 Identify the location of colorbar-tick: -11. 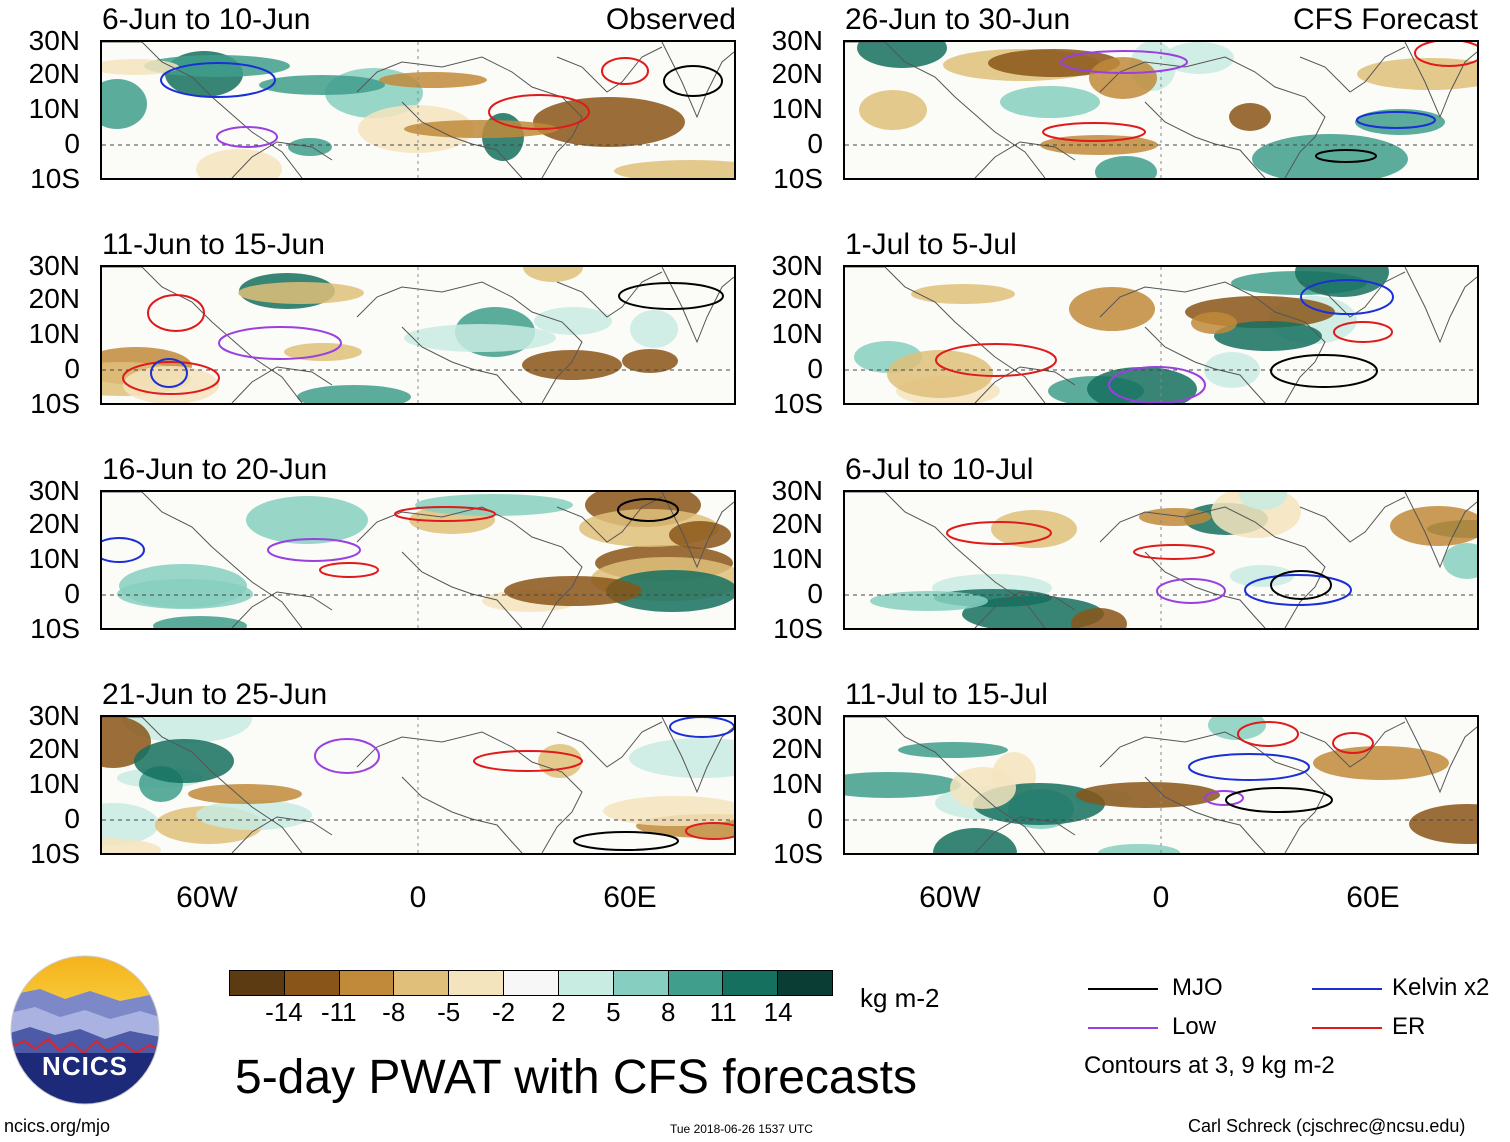
(338, 1012).